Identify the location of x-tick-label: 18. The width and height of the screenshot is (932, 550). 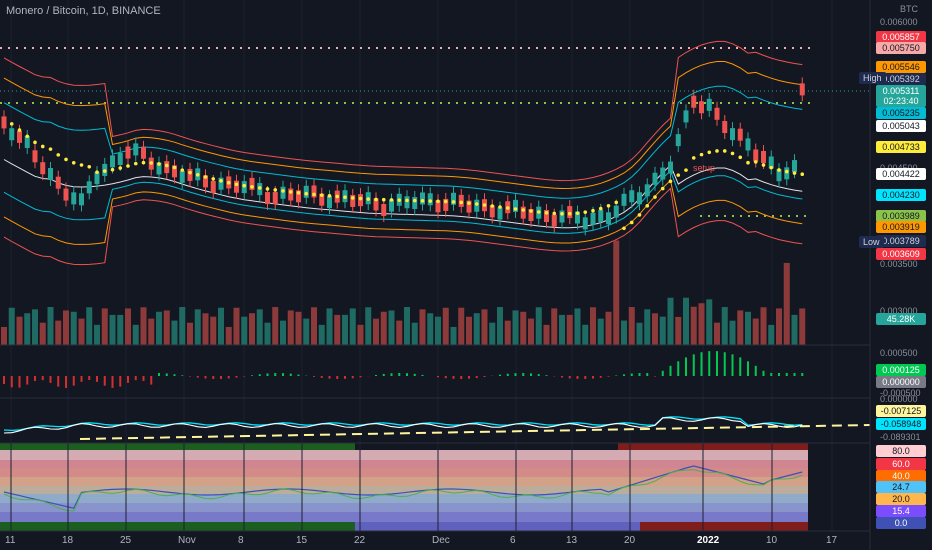
(68, 540).